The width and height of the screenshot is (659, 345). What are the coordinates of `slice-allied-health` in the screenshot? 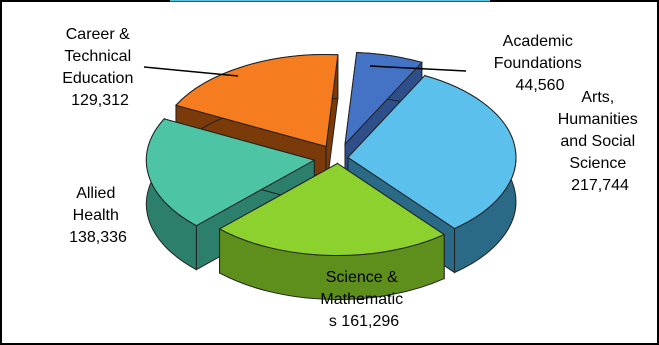 It's located at (230, 172).